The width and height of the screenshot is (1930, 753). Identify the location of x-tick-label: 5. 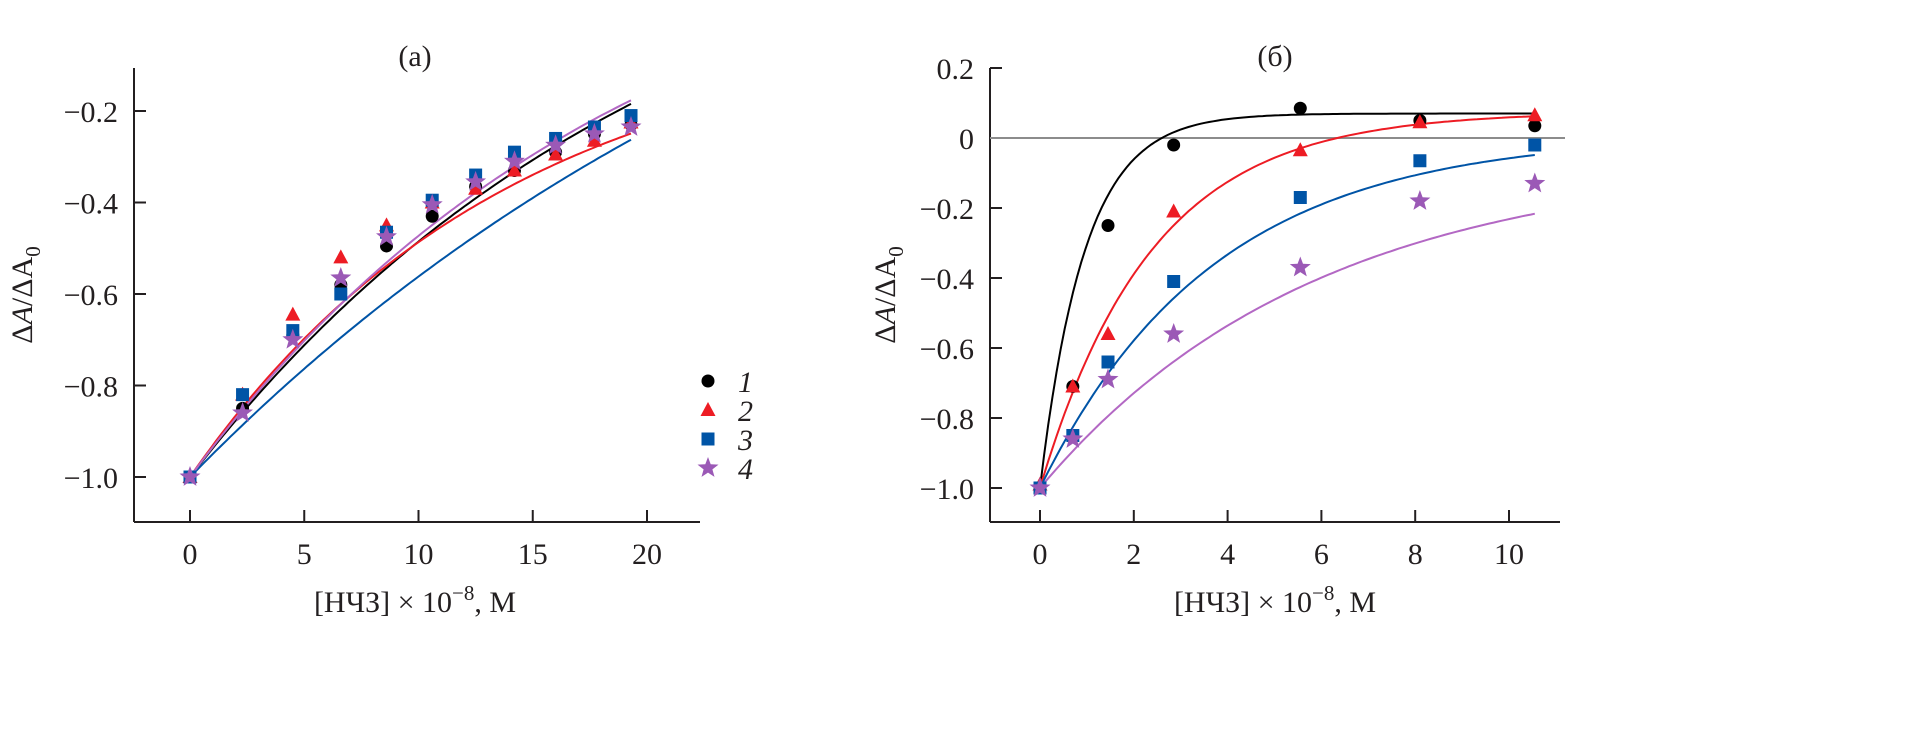
(304, 554).